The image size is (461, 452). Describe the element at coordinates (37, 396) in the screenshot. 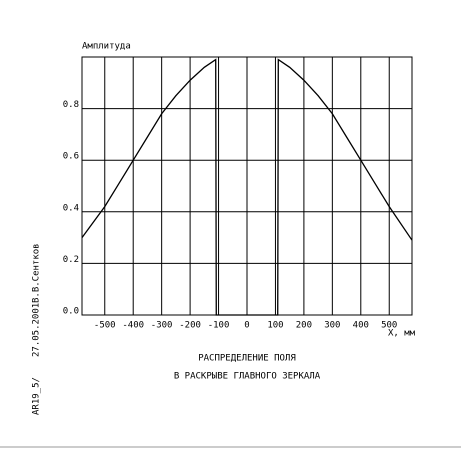

I see `side-note: AR19_5/` at that location.